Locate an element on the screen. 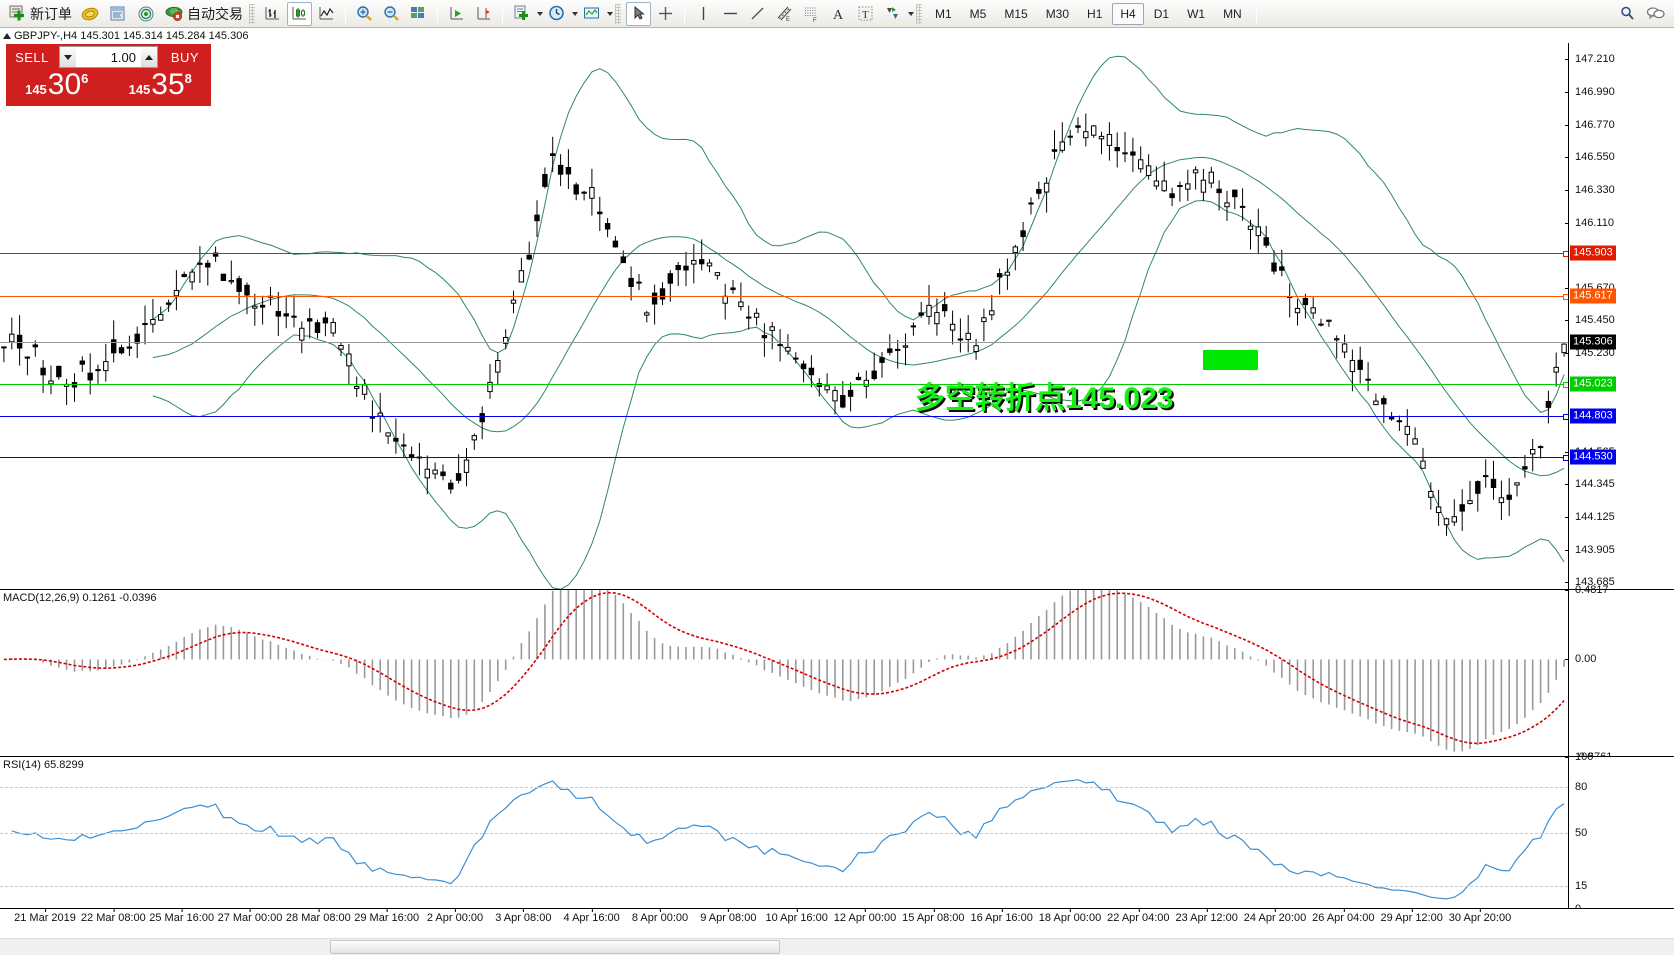  scrollbar-track is located at coordinates (837, 947).